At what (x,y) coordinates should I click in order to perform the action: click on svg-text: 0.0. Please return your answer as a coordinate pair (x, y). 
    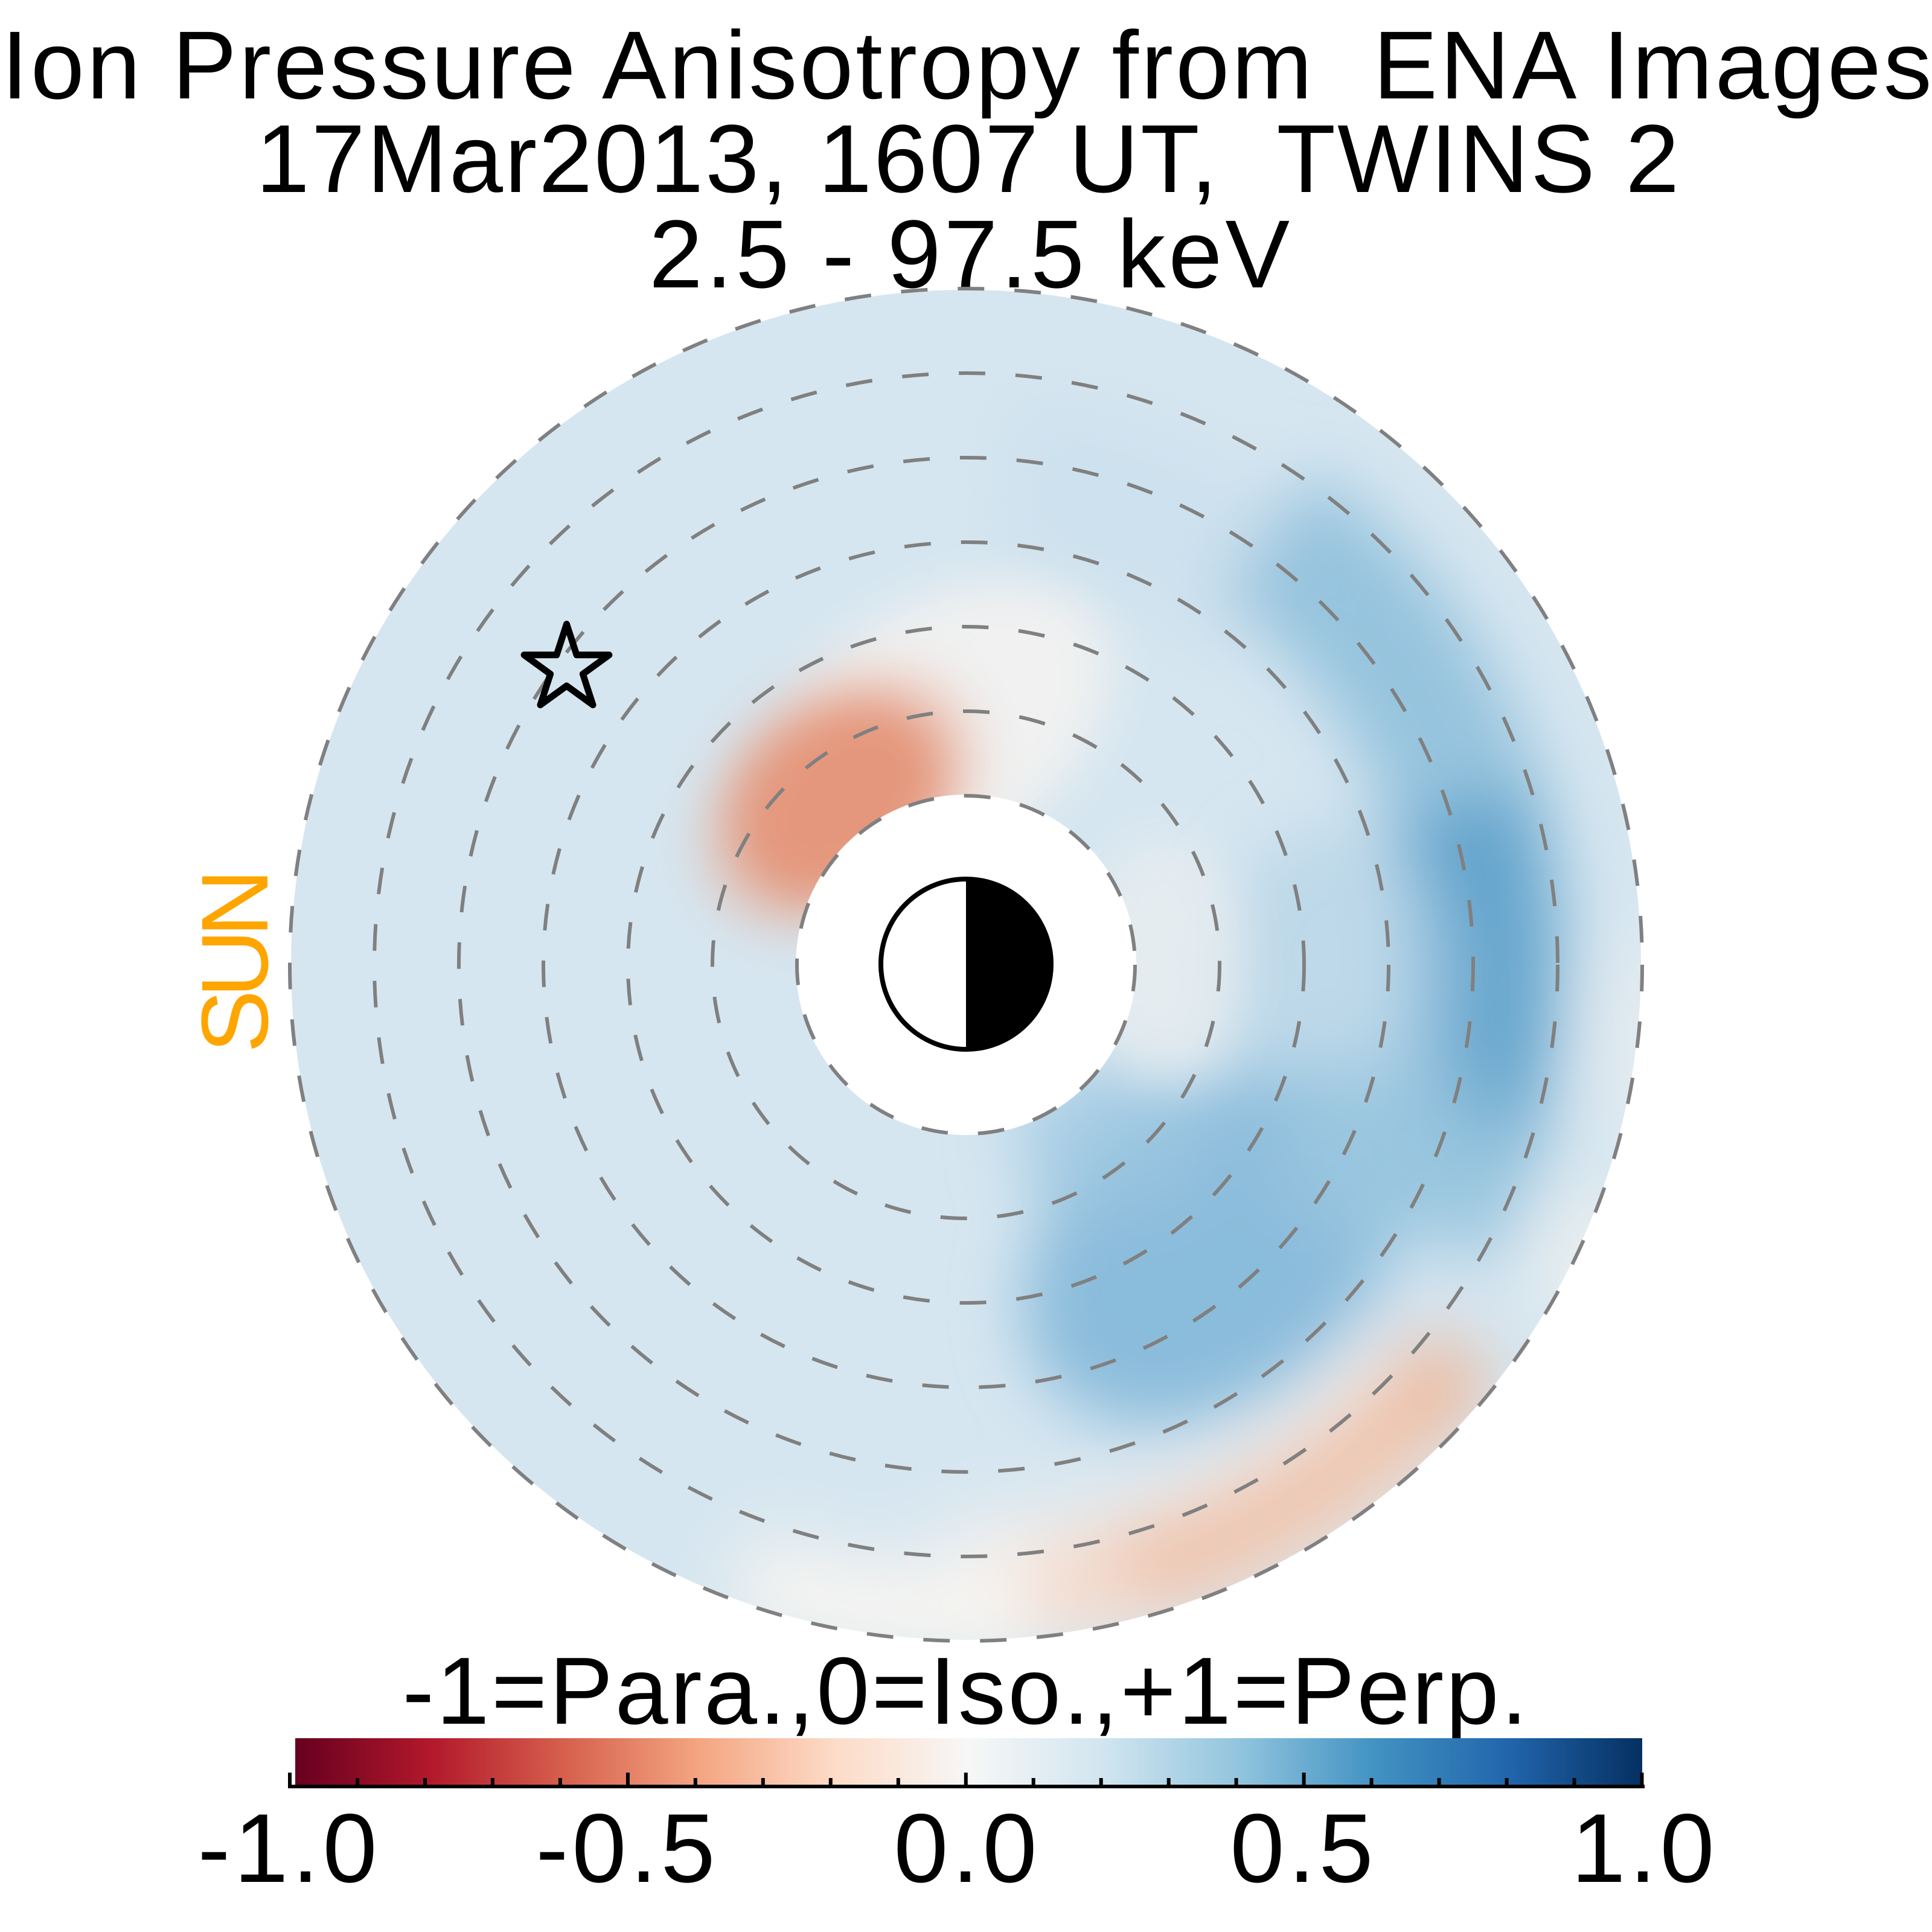
    Looking at the image, I should click on (967, 1849).